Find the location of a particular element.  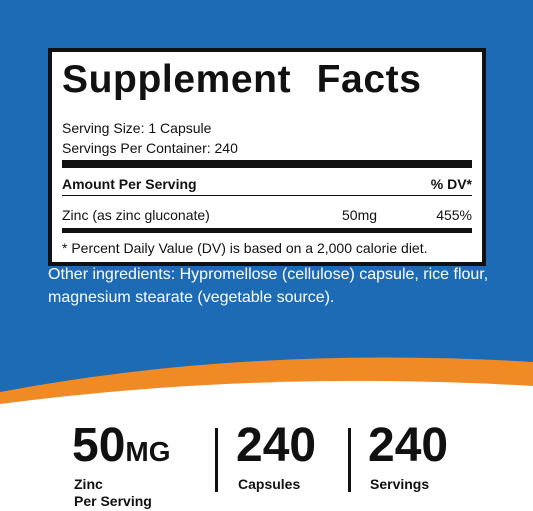

stat-label-line: Per Serving is located at coordinates (113, 501).